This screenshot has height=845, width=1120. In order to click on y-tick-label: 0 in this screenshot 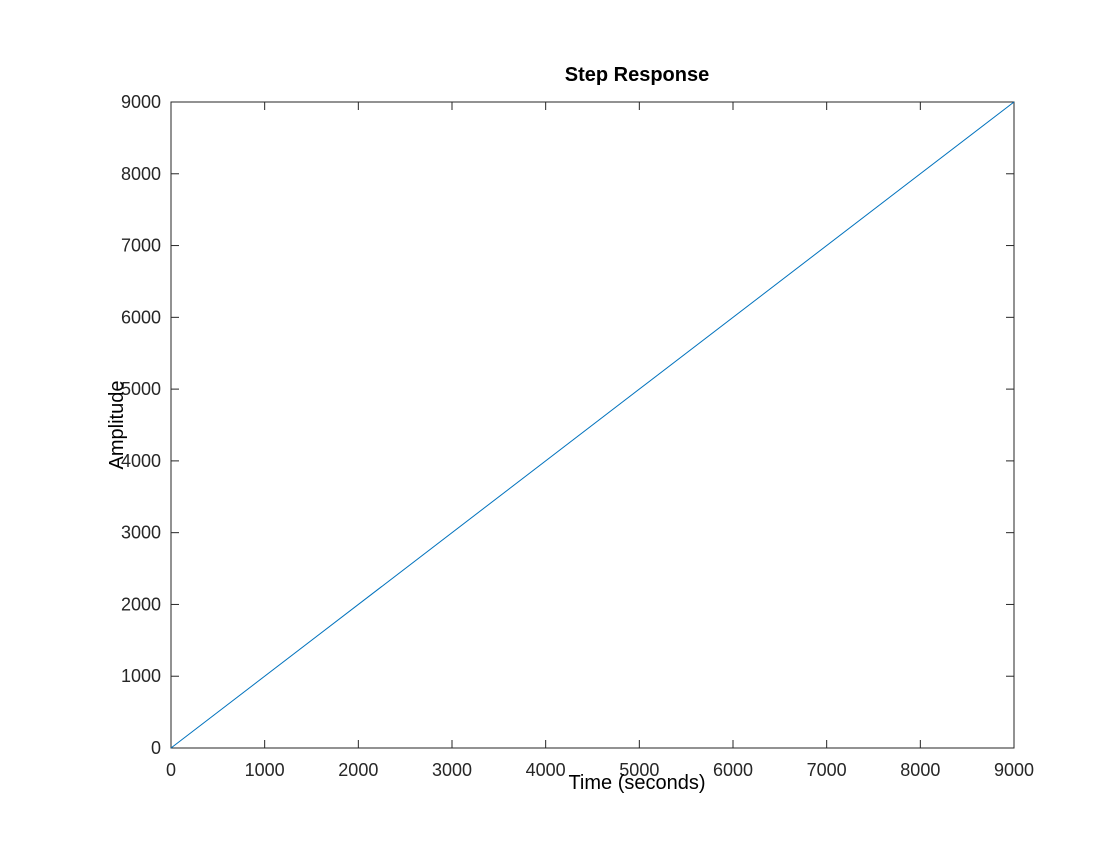, I will do `click(156, 748)`.